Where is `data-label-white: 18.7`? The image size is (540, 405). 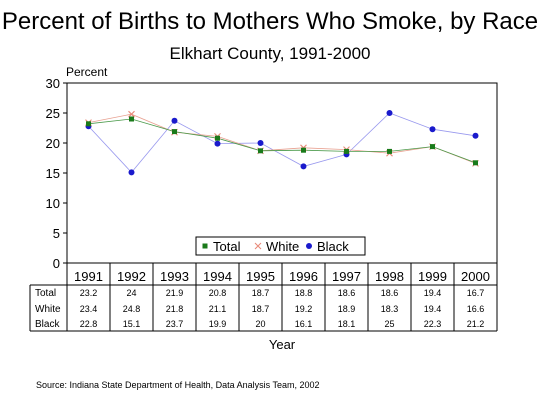
data-label-white: 18.7 is located at coordinates (261, 309).